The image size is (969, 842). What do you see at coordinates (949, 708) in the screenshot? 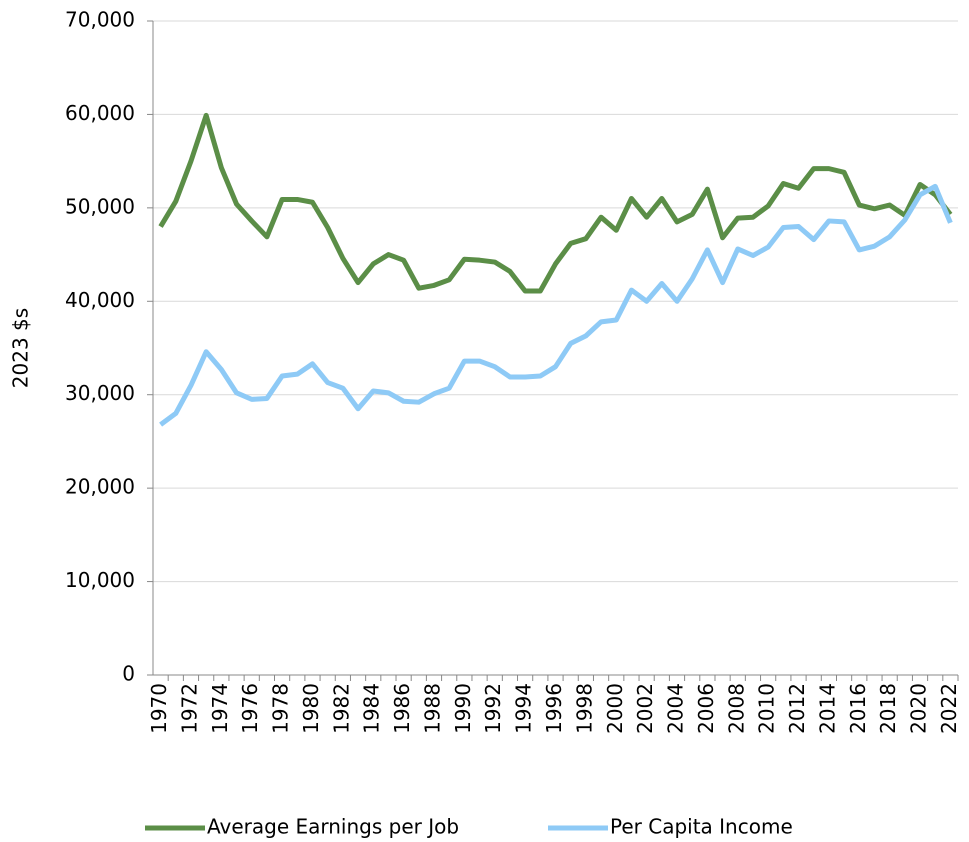
I see `x-tick-label: 2022` at bounding box center [949, 708].